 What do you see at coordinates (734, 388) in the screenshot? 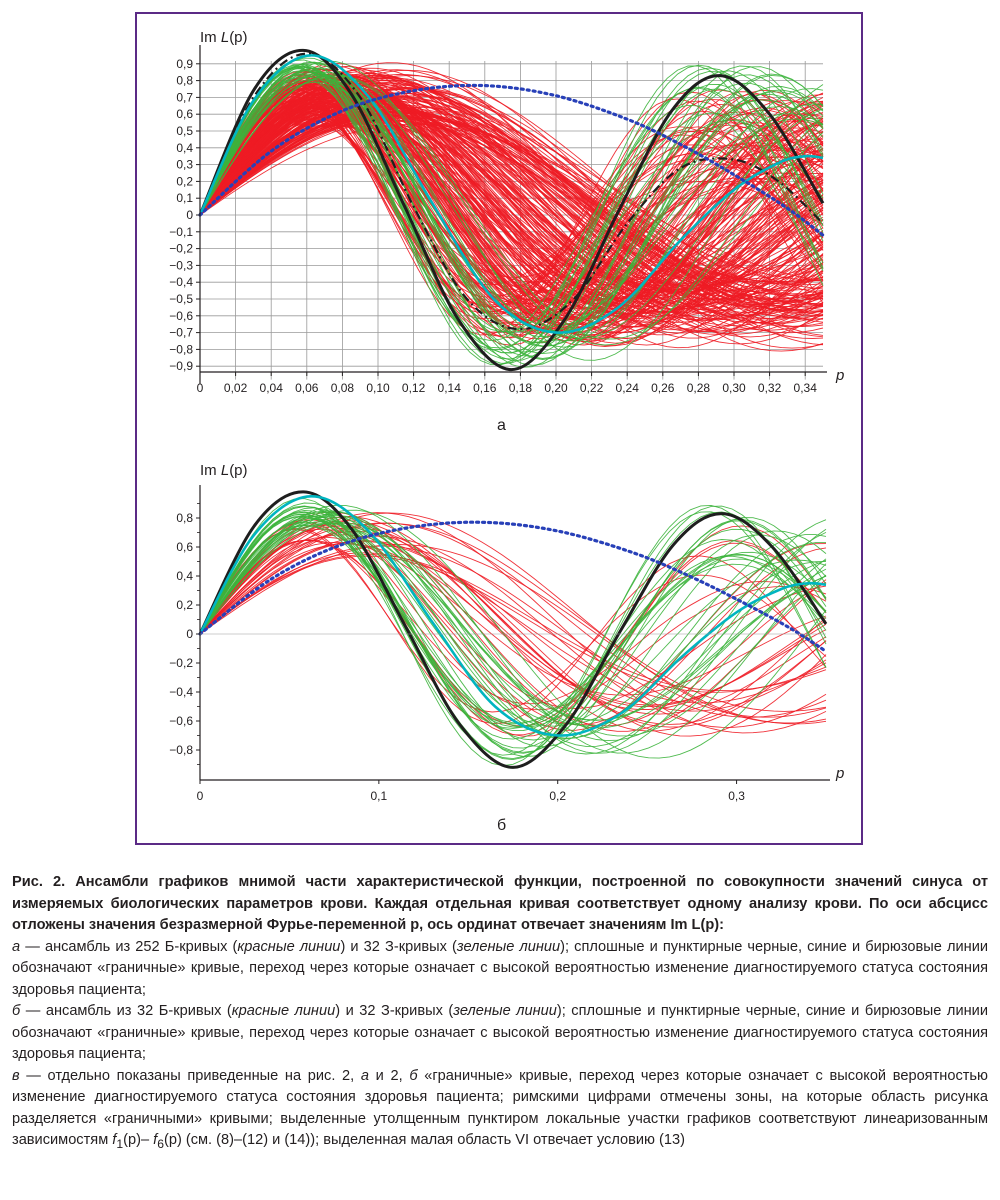
I see `x-tick-label: 0,30` at bounding box center [734, 388].